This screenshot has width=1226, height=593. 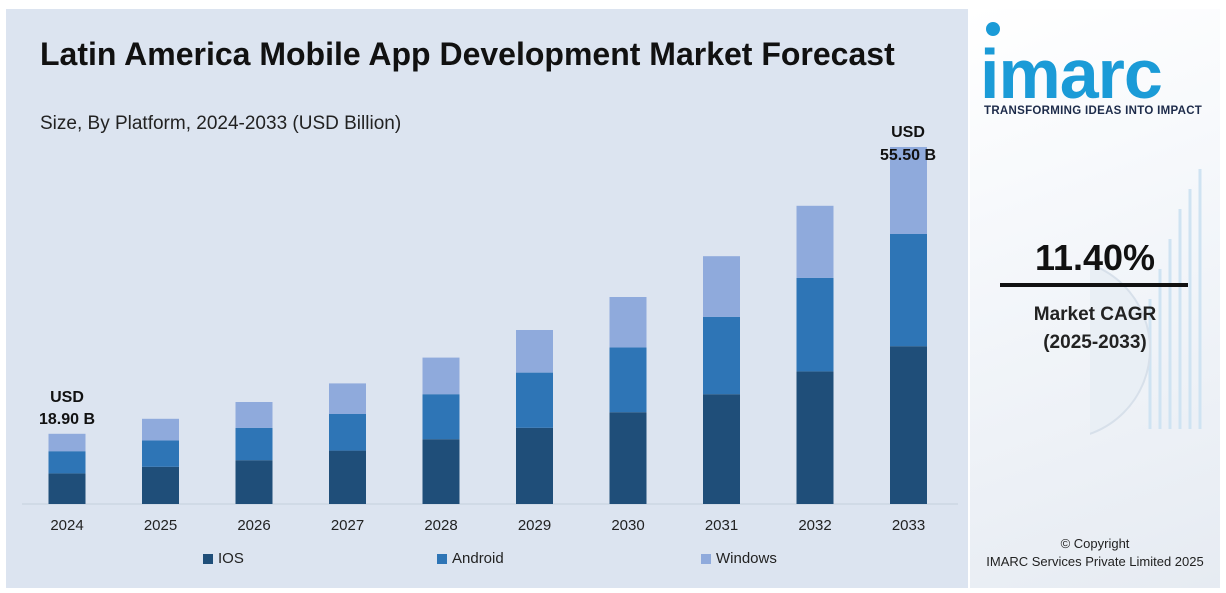 What do you see at coordinates (1093, 111) in the screenshot?
I see `logo-tagline: TRANSFORMING IDEAS INTO IMPACT` at bounding box center [1093, 111].